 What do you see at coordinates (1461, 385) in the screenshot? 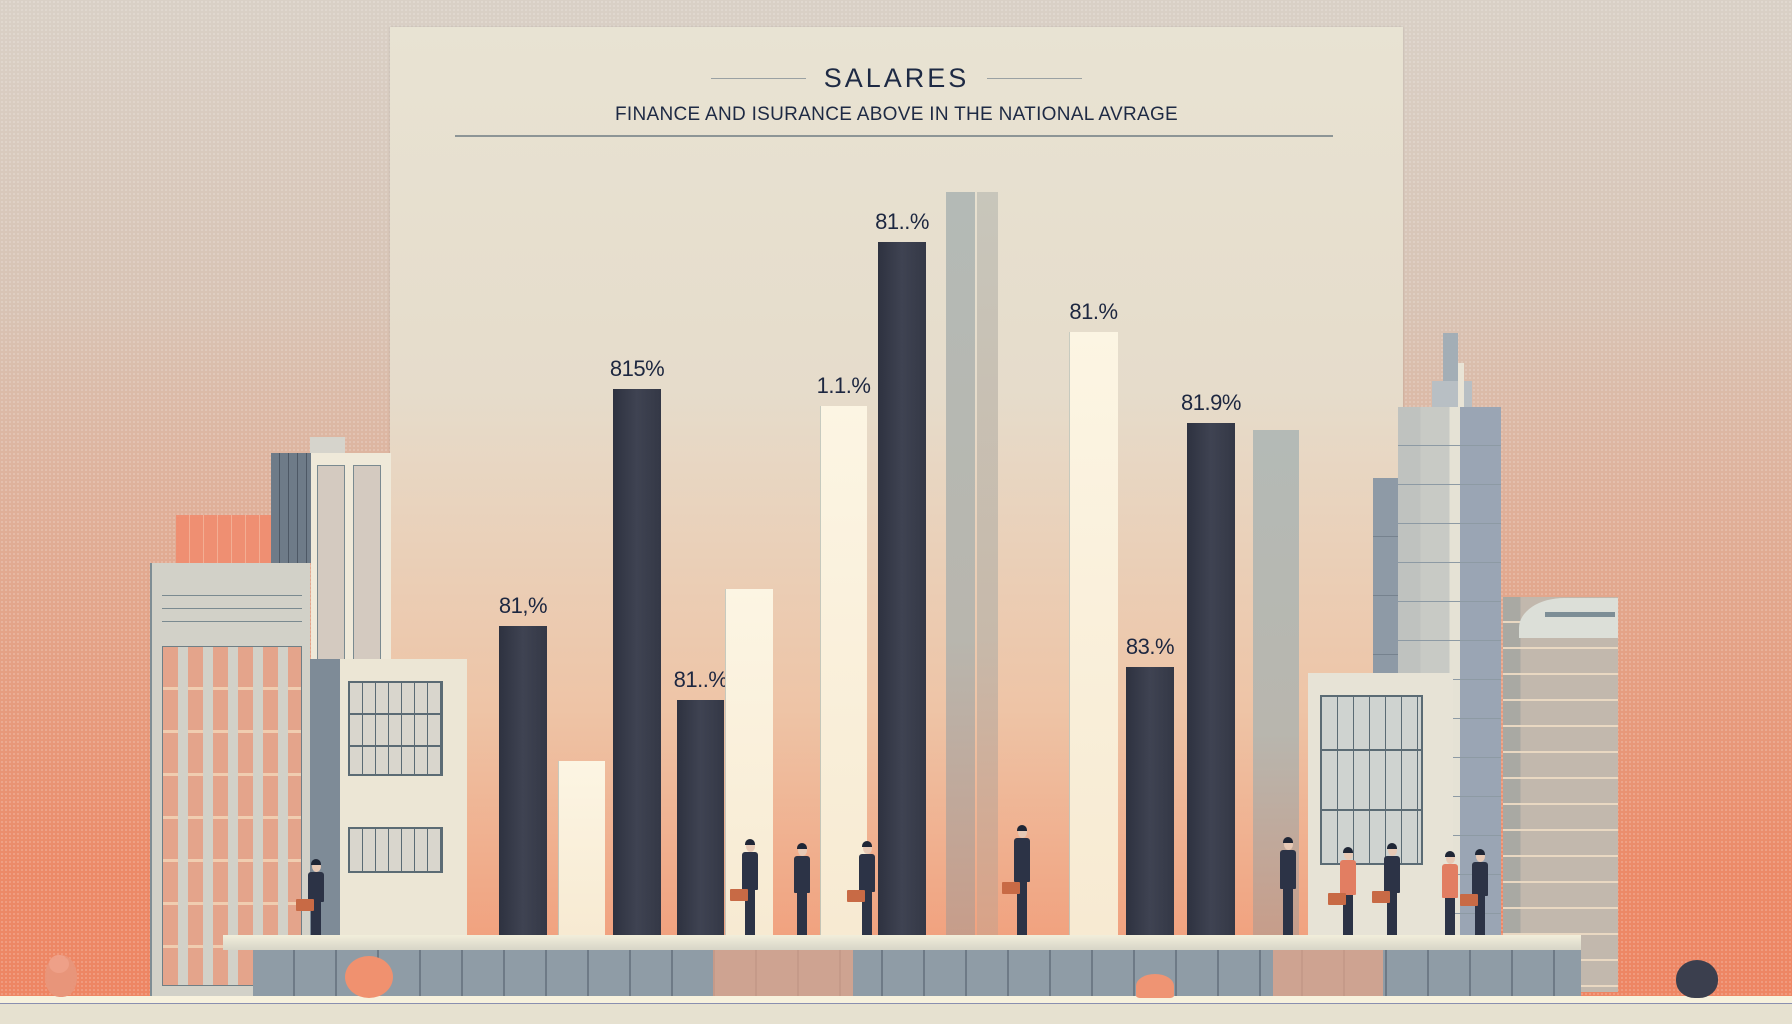
I see `skyscraper-spire-accent` at bounding box center [1461, 385].